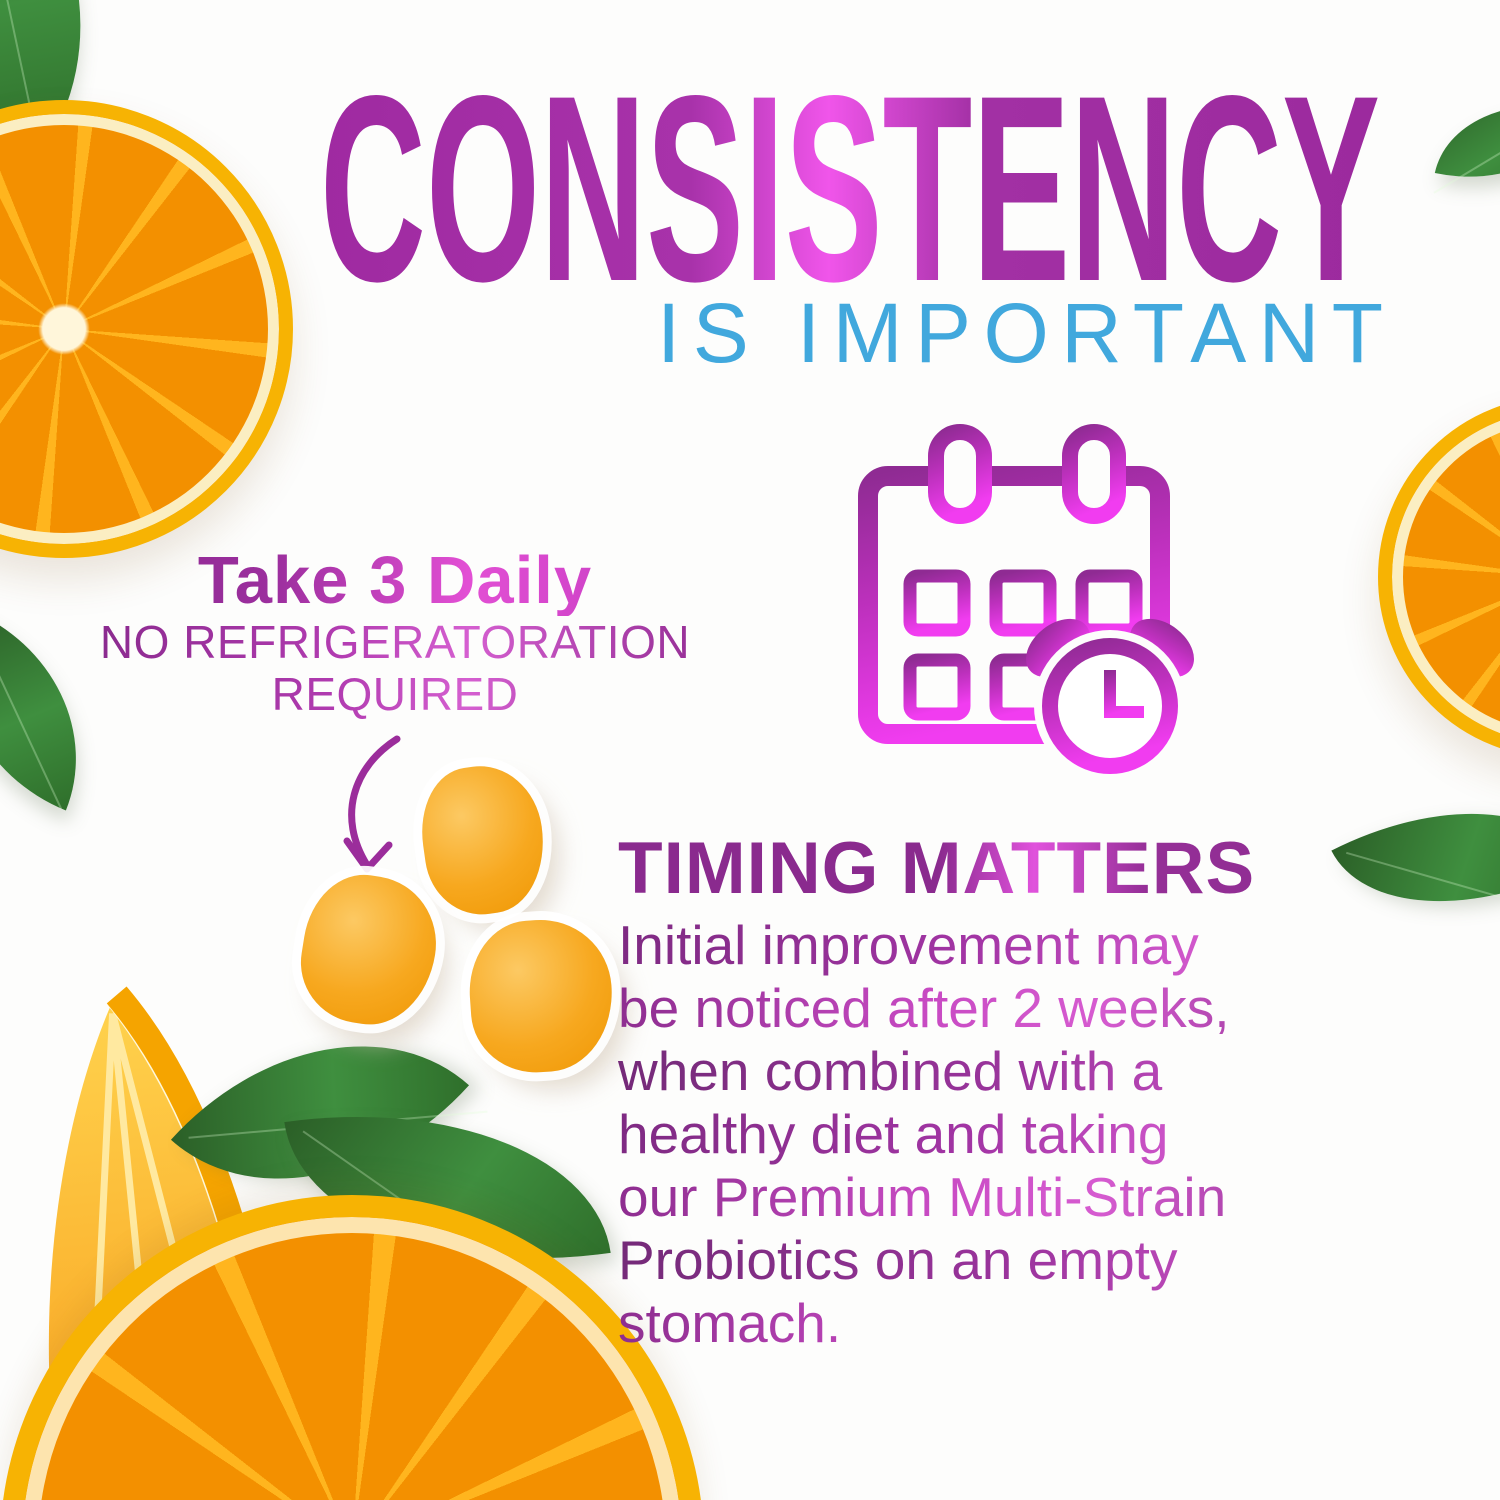 The image size is (1500, 1500). I want to click on calendar-alarm-clock-icon, so click(1026, 603).